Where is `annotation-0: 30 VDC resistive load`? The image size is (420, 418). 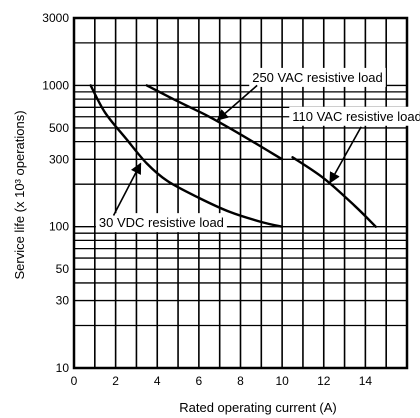
annotation-0: 30 VDC resistive load is located at coordinates (161, 197).